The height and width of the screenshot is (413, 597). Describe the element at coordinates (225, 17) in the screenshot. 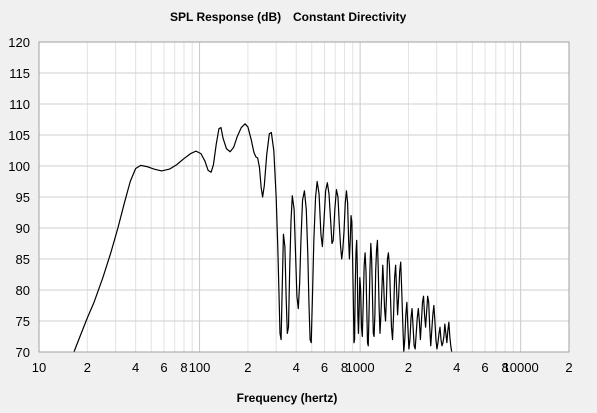

I see `chart-title: SPL Response (dB)` at that location.